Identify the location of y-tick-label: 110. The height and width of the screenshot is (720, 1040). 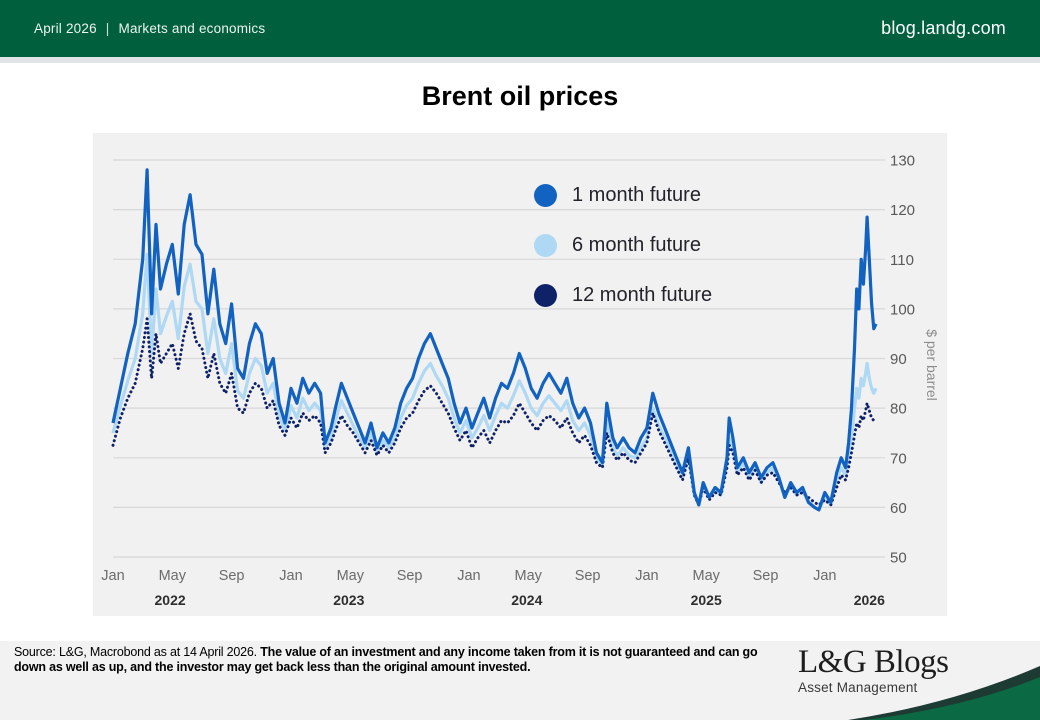
(902, 260).